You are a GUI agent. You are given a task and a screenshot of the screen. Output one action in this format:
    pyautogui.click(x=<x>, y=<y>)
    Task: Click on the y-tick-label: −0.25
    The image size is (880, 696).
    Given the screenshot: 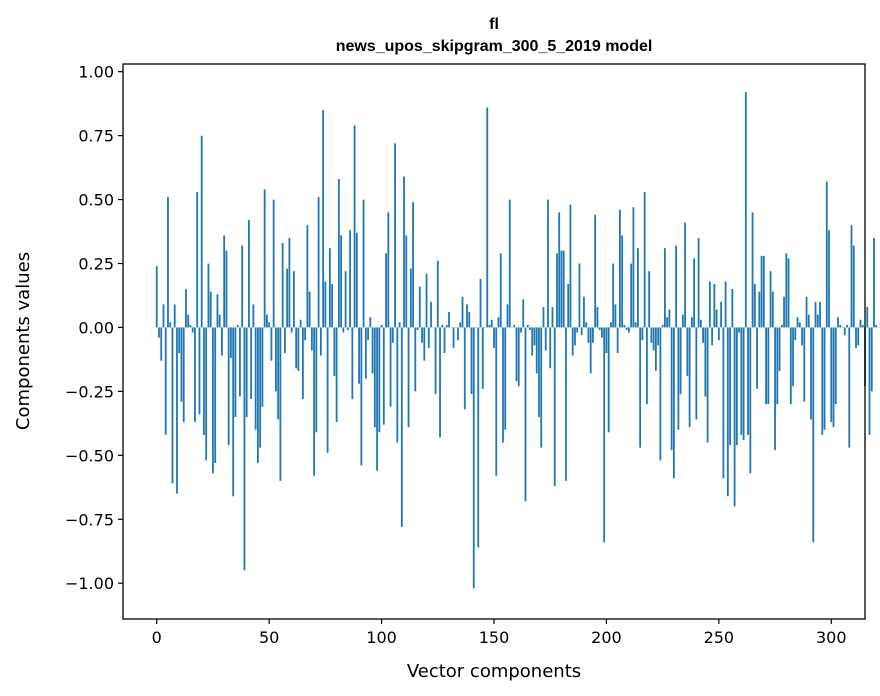 What is the action you would take?
    pyautogui.click(x=89, y=391)
    